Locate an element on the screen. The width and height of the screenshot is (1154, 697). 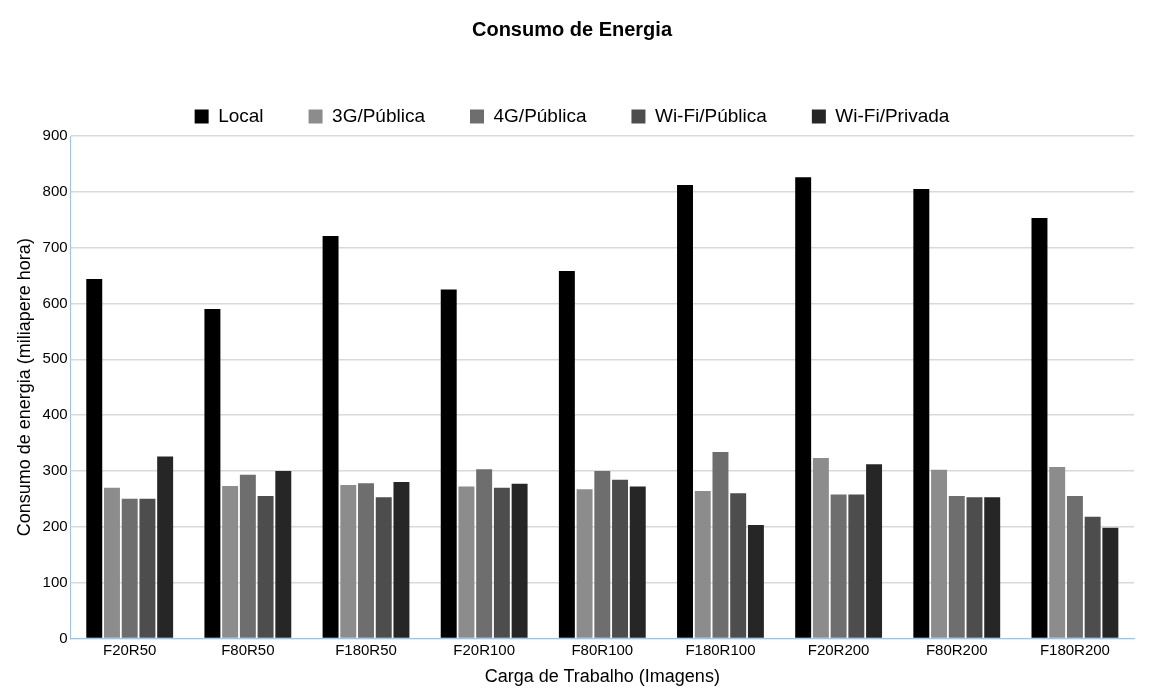
y-tick-label: 800 is located at coordinates (55, 190).